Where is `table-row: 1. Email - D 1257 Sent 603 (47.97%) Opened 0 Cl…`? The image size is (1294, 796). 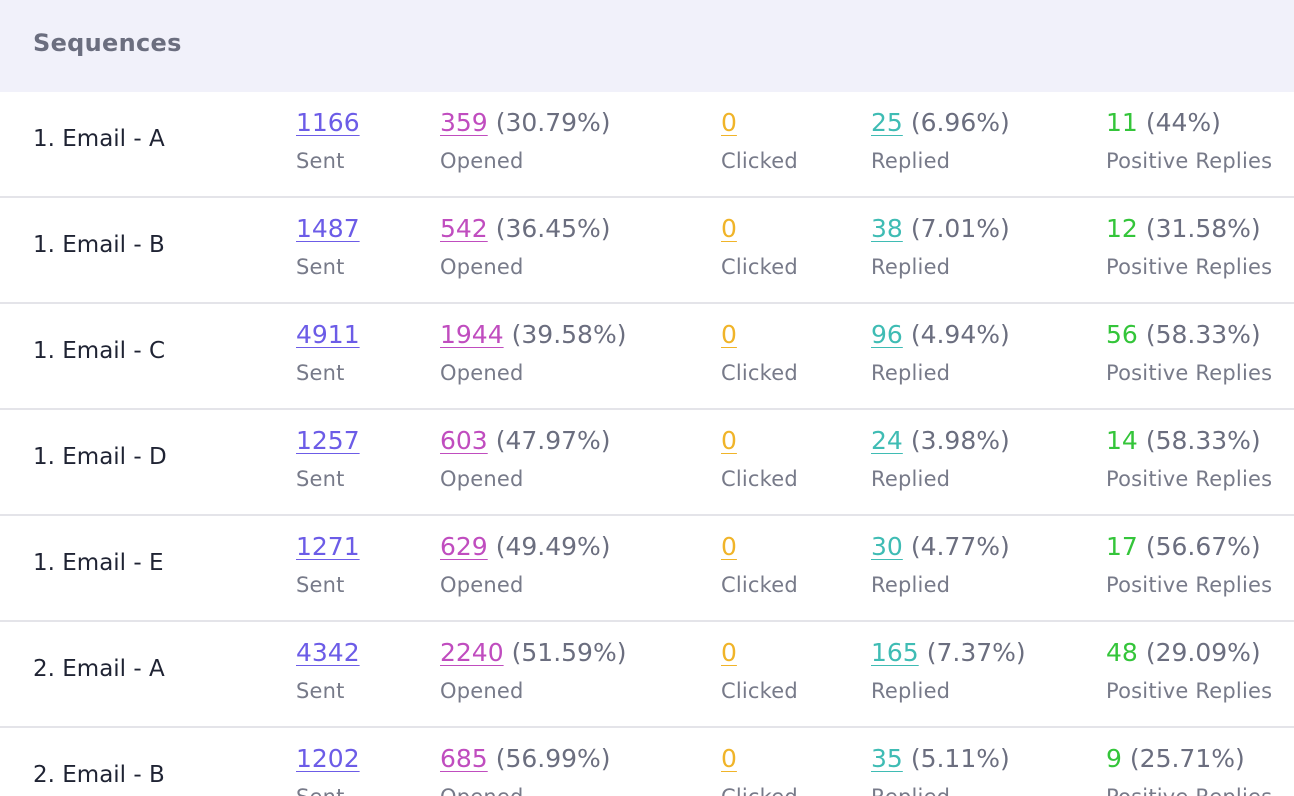
table-row: 1. Email - D 1257 Sent 603 (47.97%) Opened 0 Cl… is located at coordinates (647, 463).